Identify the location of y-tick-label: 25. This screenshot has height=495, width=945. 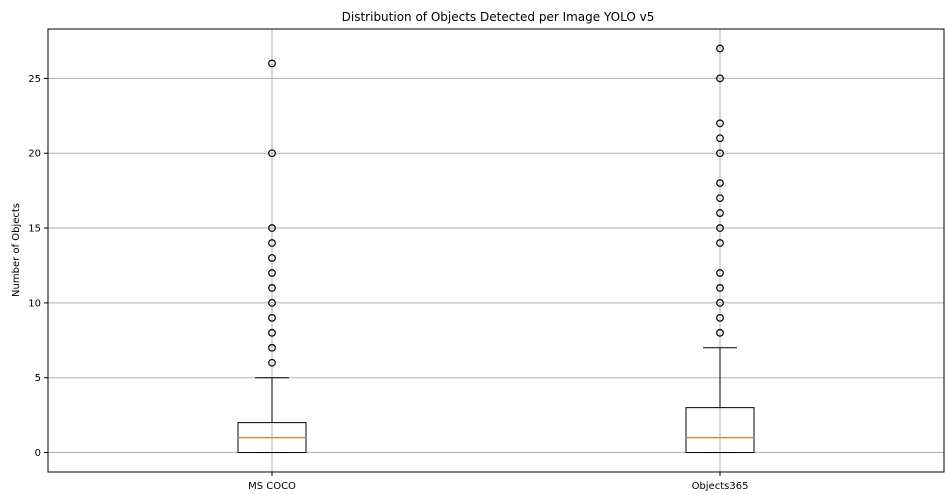
(34, 79).